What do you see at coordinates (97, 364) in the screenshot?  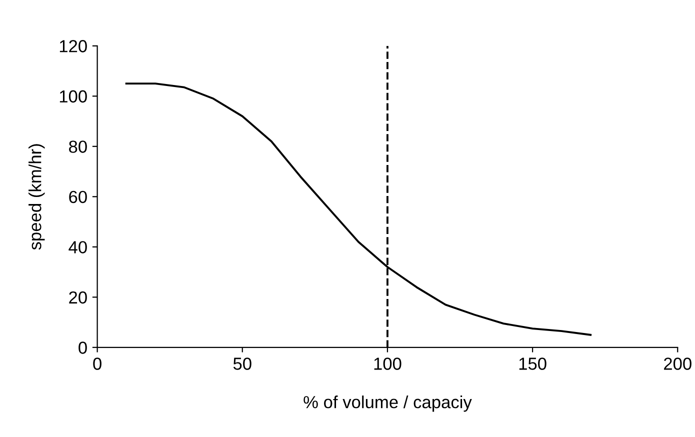 I see `x-tick-label: 0` at bounding box center [97, 364].